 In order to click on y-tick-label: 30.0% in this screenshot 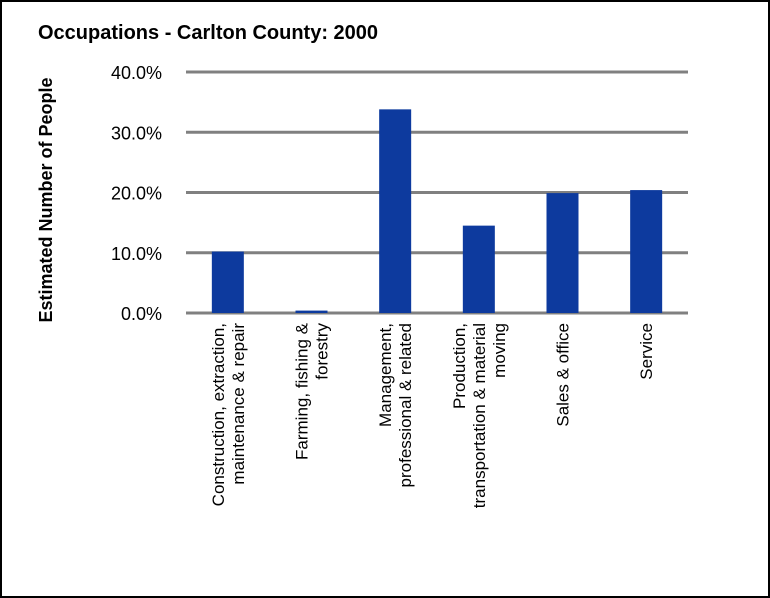, I will do `click(136, 133)`.